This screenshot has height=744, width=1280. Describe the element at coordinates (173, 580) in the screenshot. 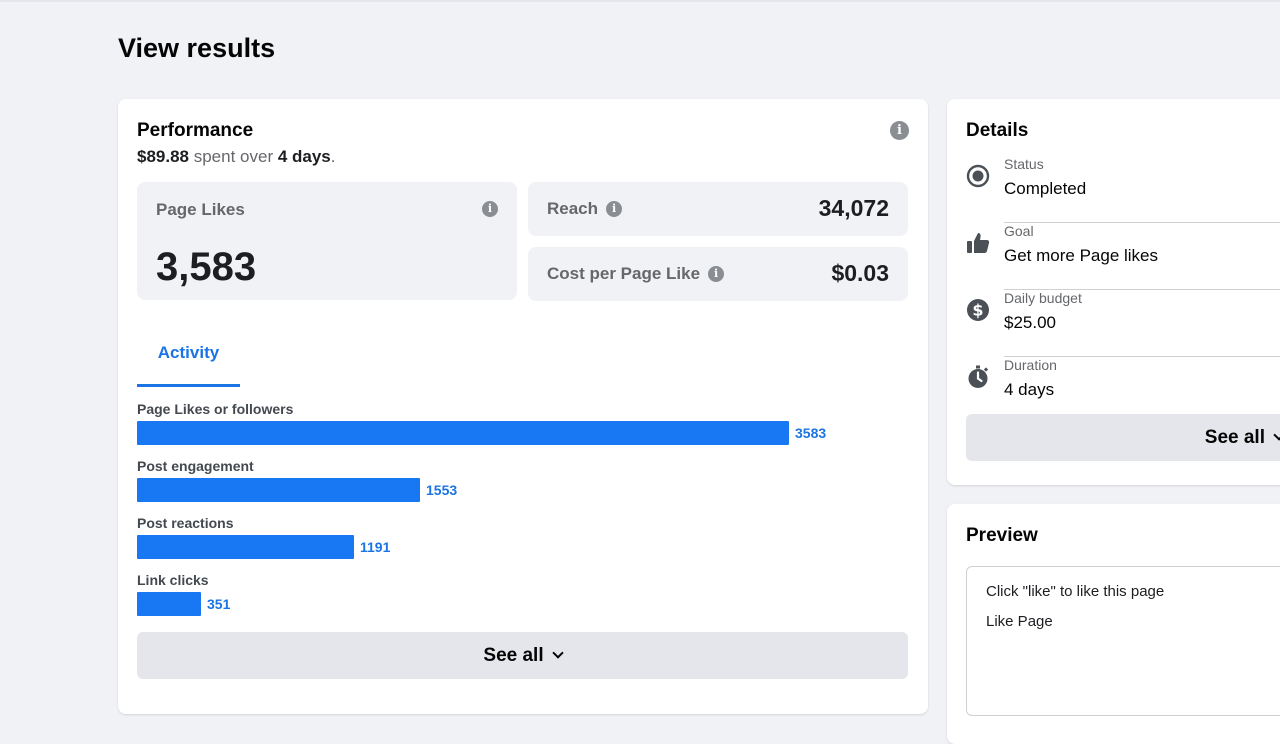

I see `bar-label: Link clicks` at that location.